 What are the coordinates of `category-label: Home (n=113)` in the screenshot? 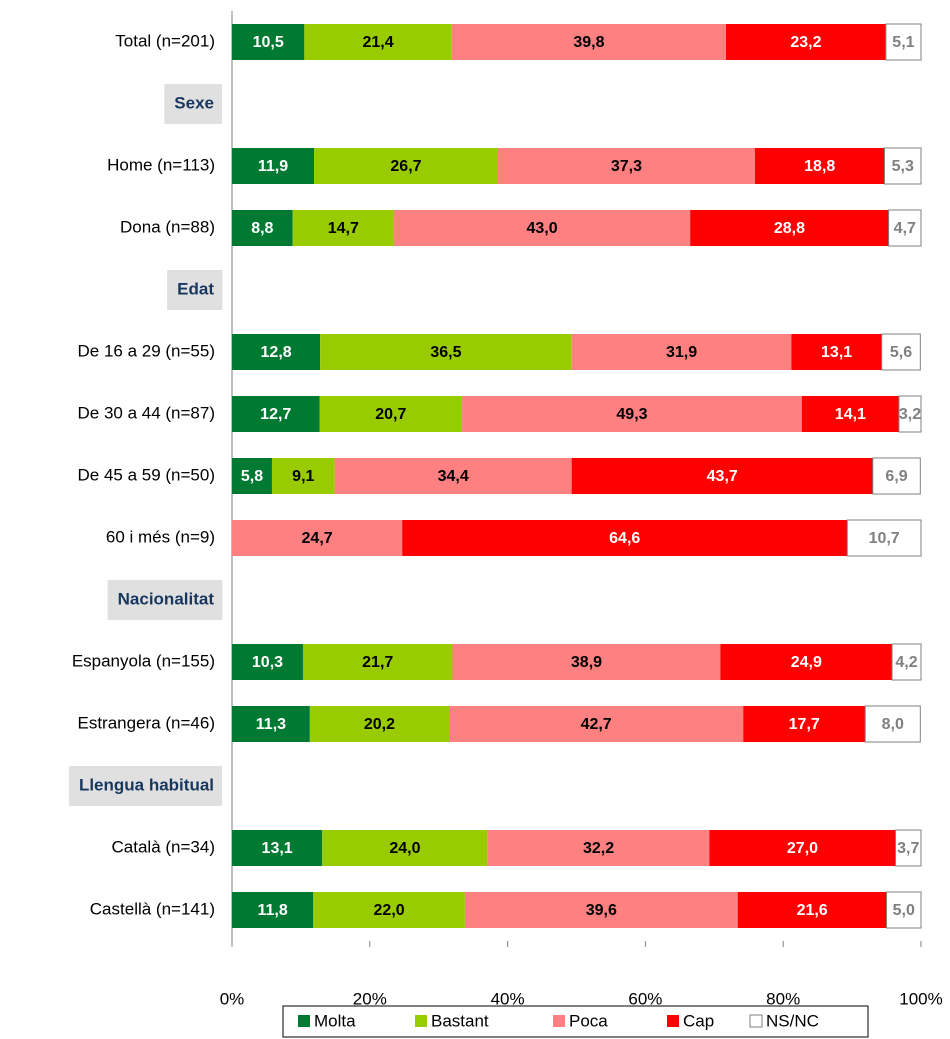 It's located at (161, 164).